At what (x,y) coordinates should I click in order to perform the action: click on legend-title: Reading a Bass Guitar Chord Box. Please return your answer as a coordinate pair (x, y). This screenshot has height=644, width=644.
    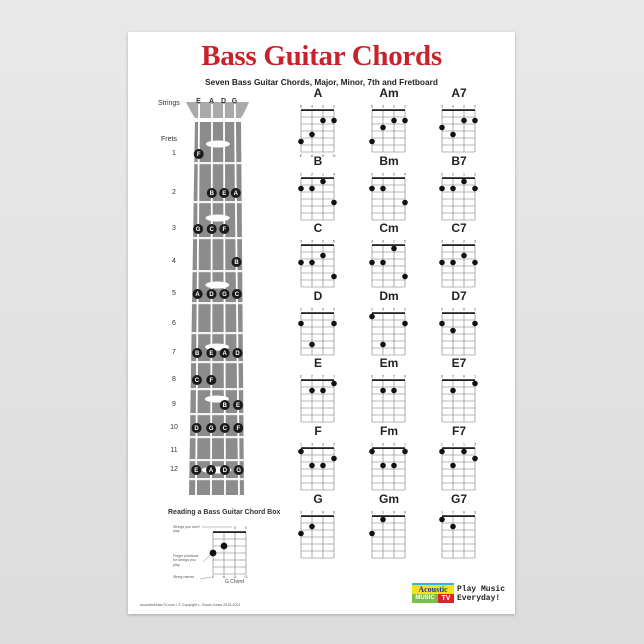
    Looking at the image, I should click on (224, 512).